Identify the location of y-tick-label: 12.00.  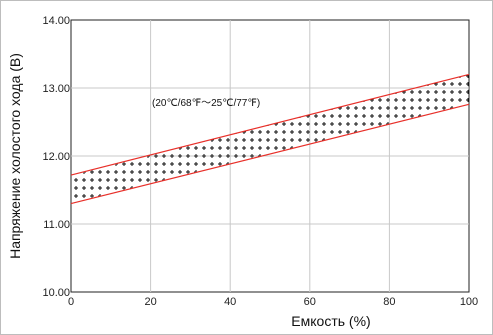
(56, 157).